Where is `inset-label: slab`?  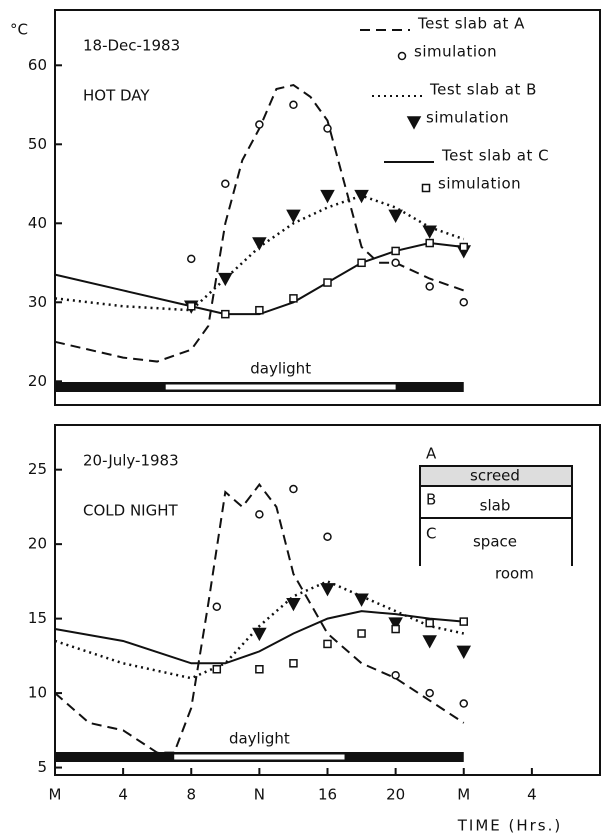 inset-label: slab is located at coordinates (495, 506).